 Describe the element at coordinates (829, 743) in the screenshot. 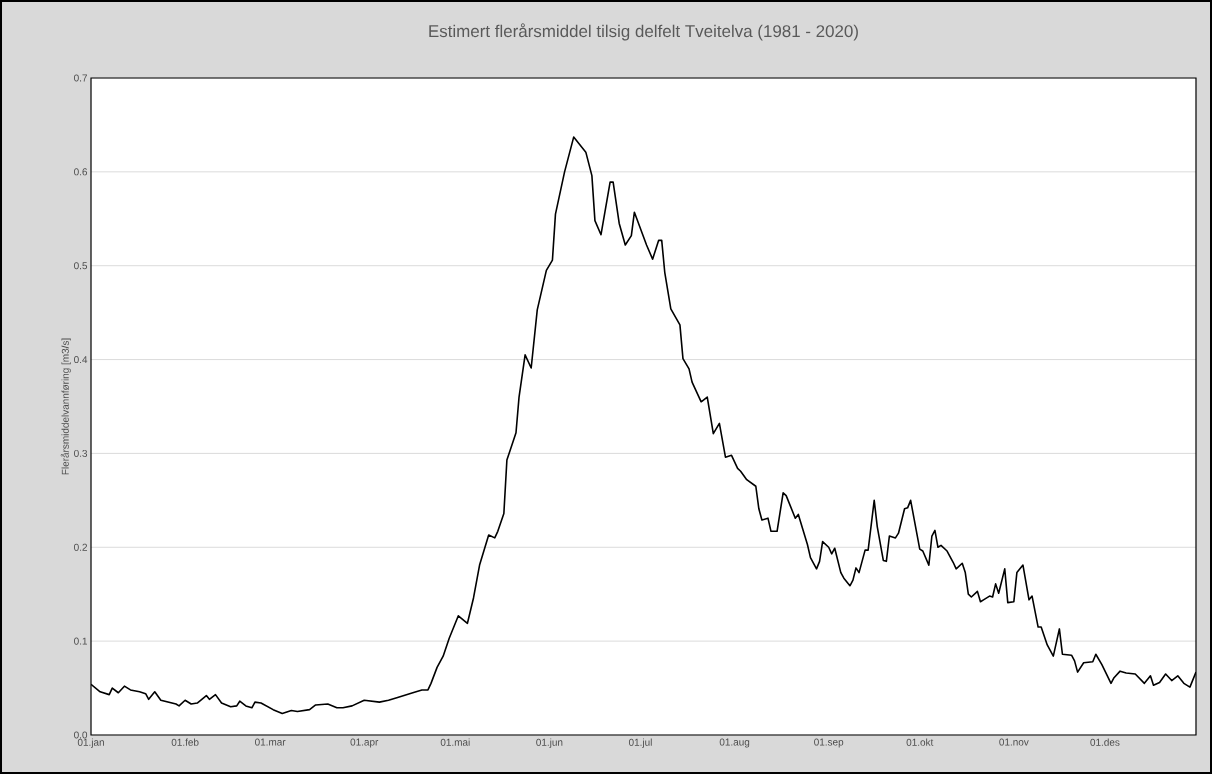

I see `x-tick-label: 01.sep` at that location.